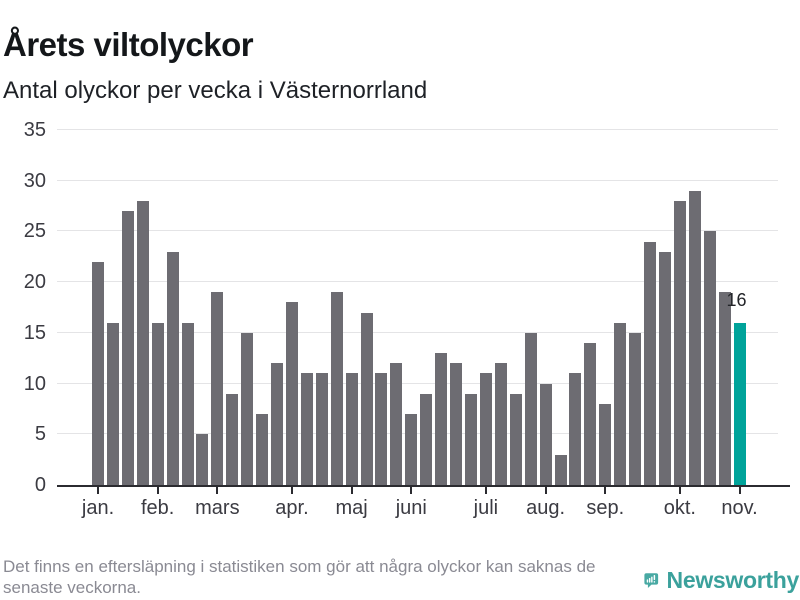 This screenshot has height=600, width=800. What do you see at coordinates (128, 45) in the screenshot?
I see `page-title: Årets viltolyckor` at bounding box center [128, 45].